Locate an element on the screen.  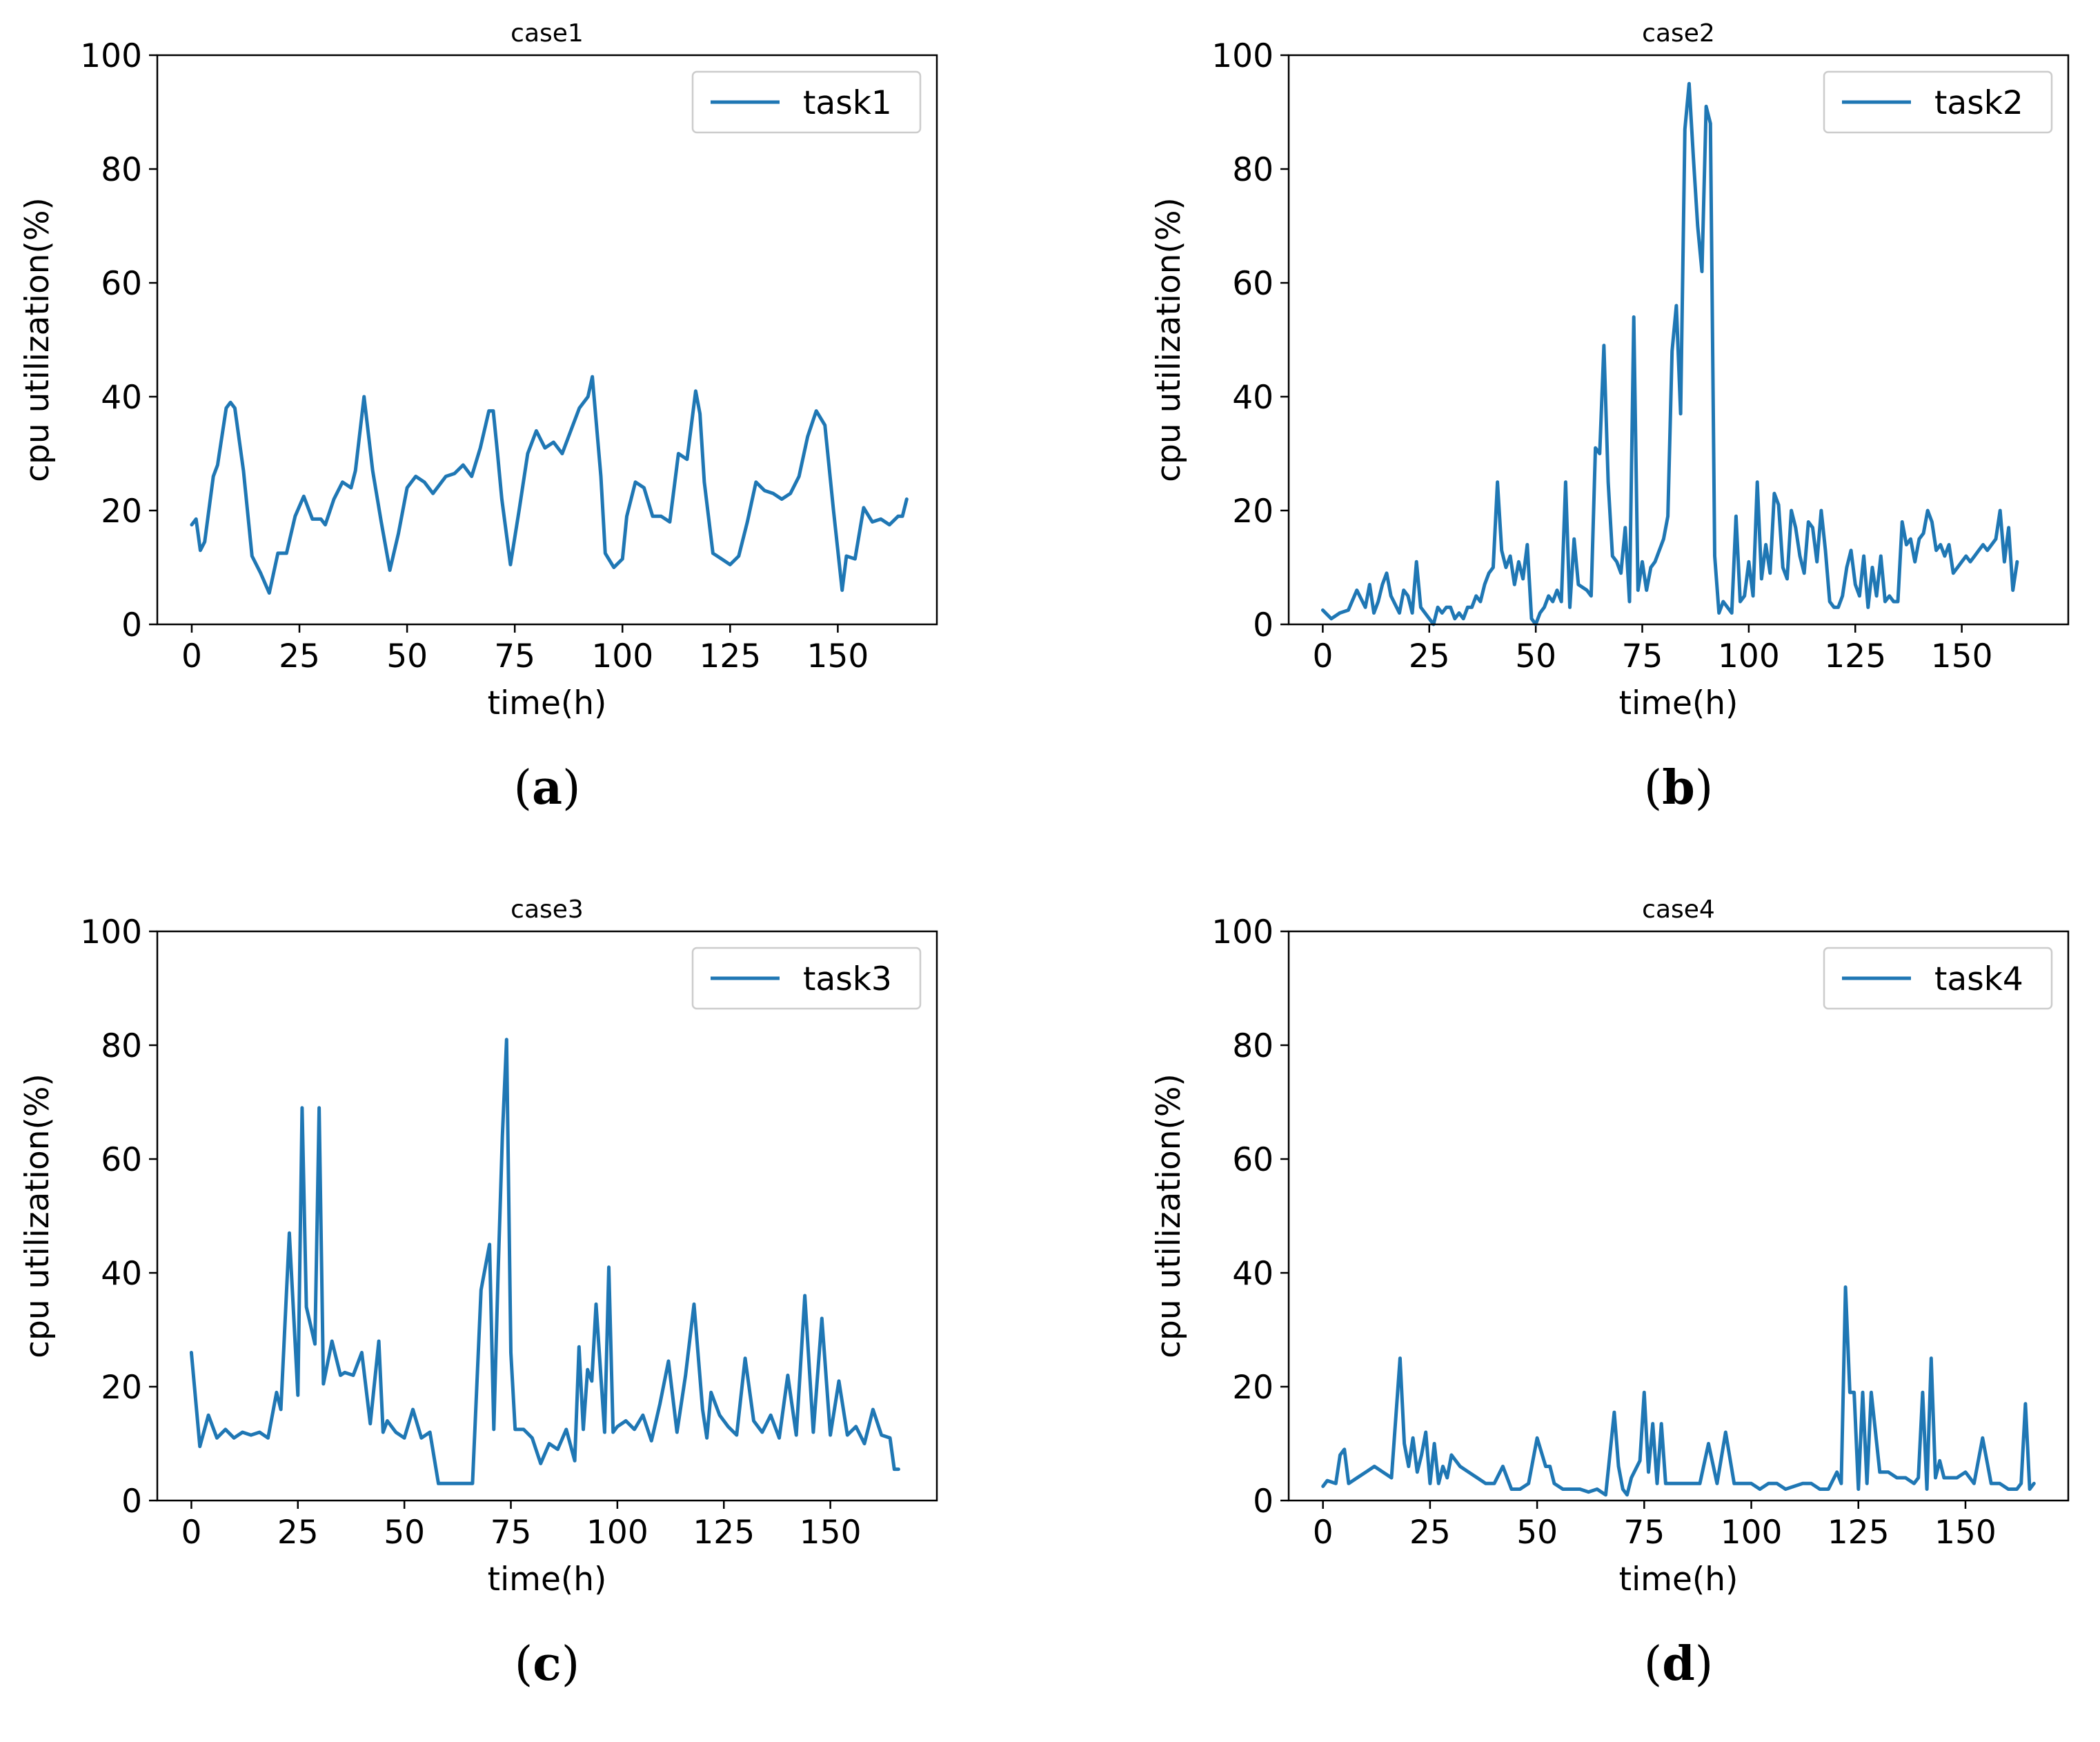
chart-title: case4 is located at coordinates (1678, 910).